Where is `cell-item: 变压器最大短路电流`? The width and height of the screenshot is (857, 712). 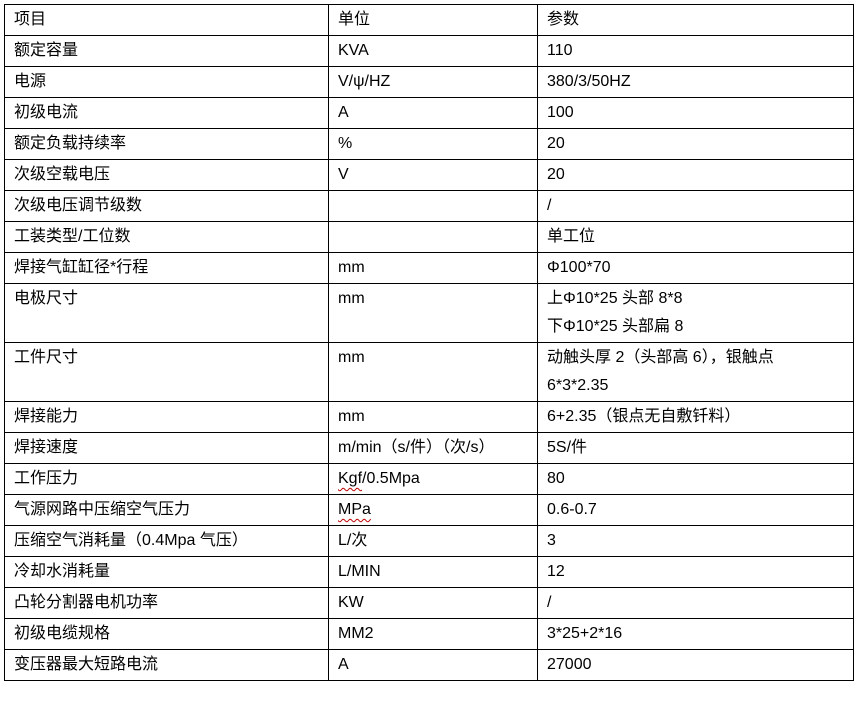 cell-item: 变压器最大短路电流 is located at coordinates (166, 665).